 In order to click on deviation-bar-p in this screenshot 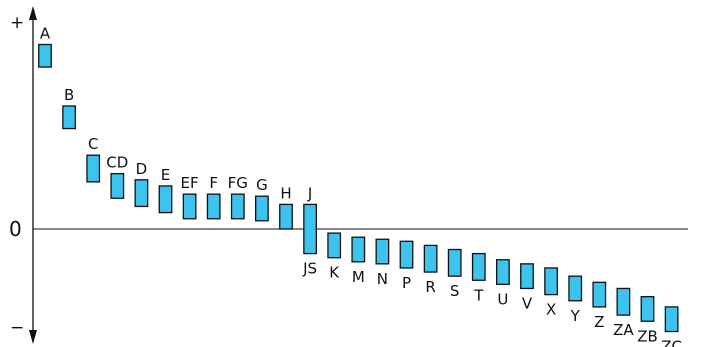, I will do `click(406, 254)`.